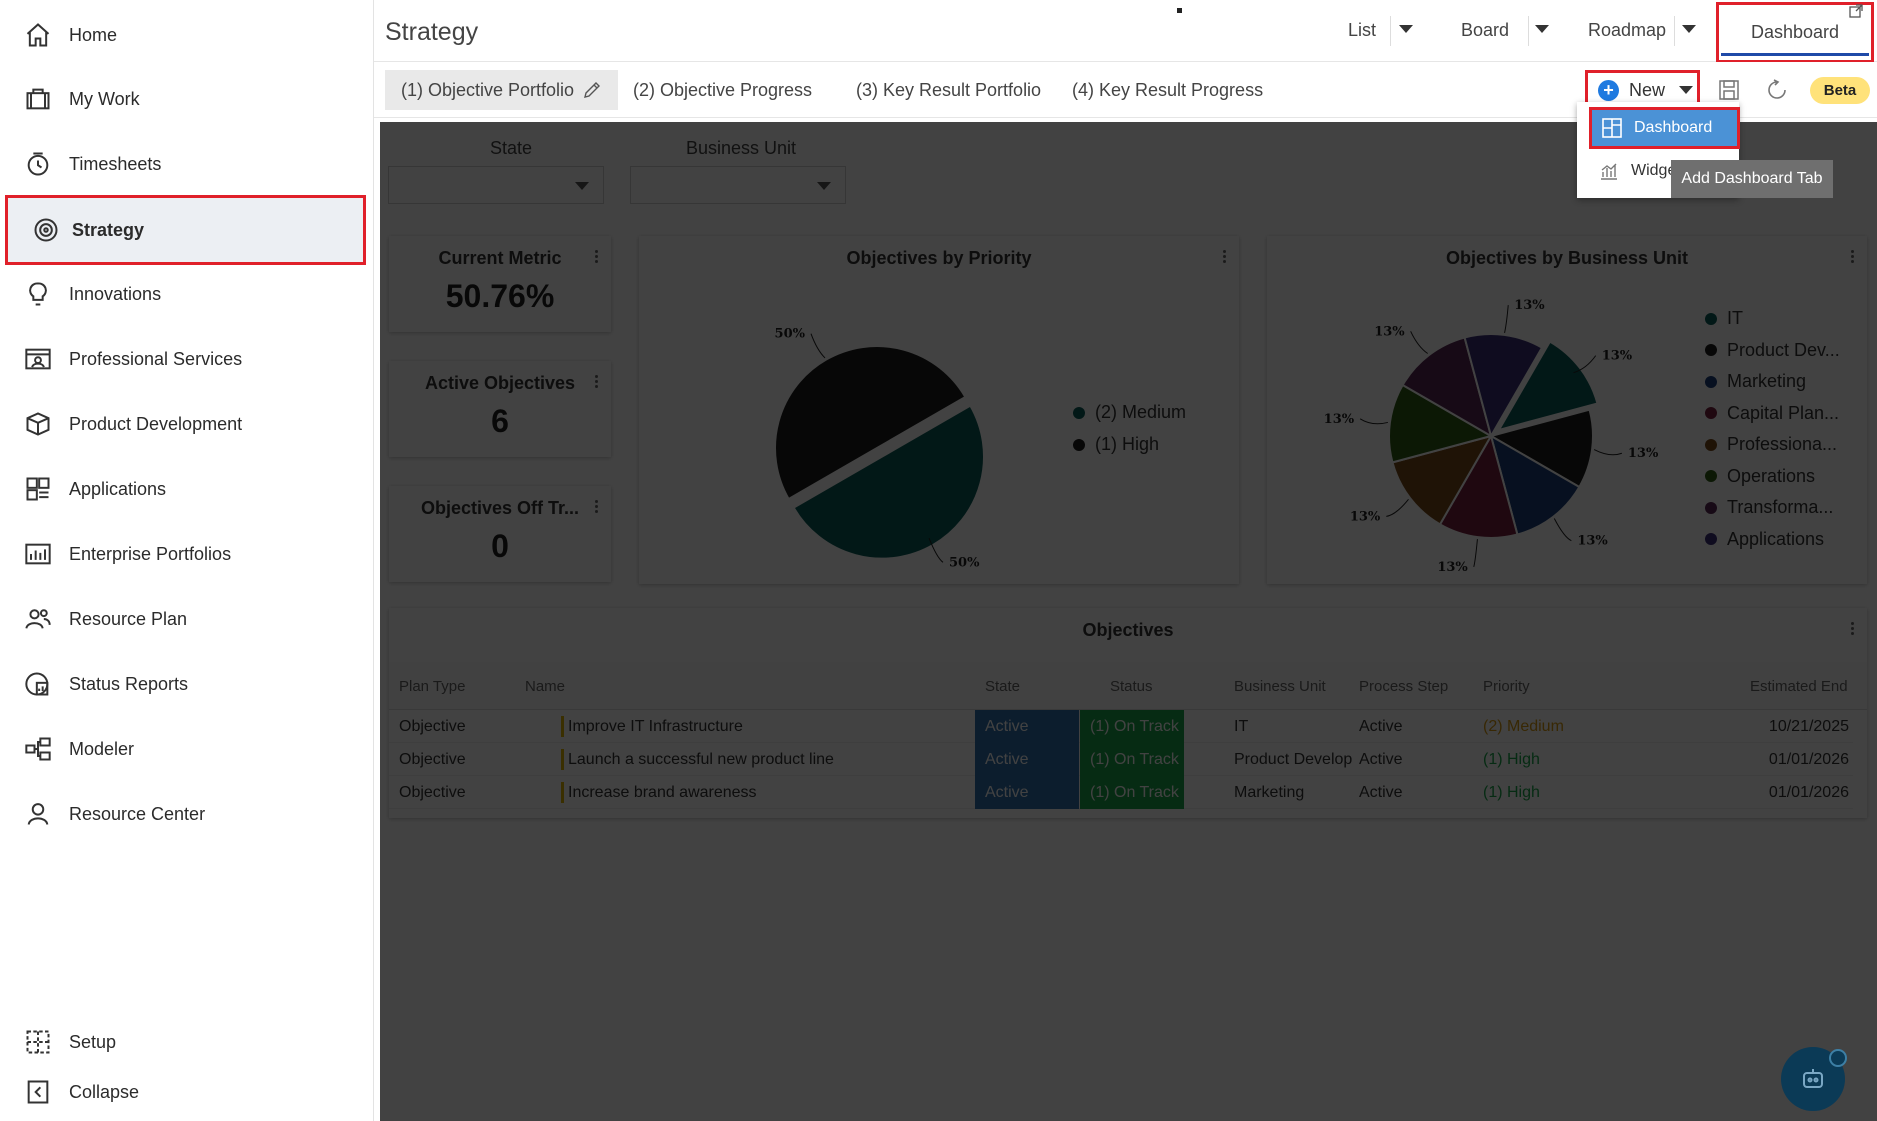 The image size is (1877, 1121). I want to click on sidebar-item-status-reports: Status Reports, so click(187, 684).